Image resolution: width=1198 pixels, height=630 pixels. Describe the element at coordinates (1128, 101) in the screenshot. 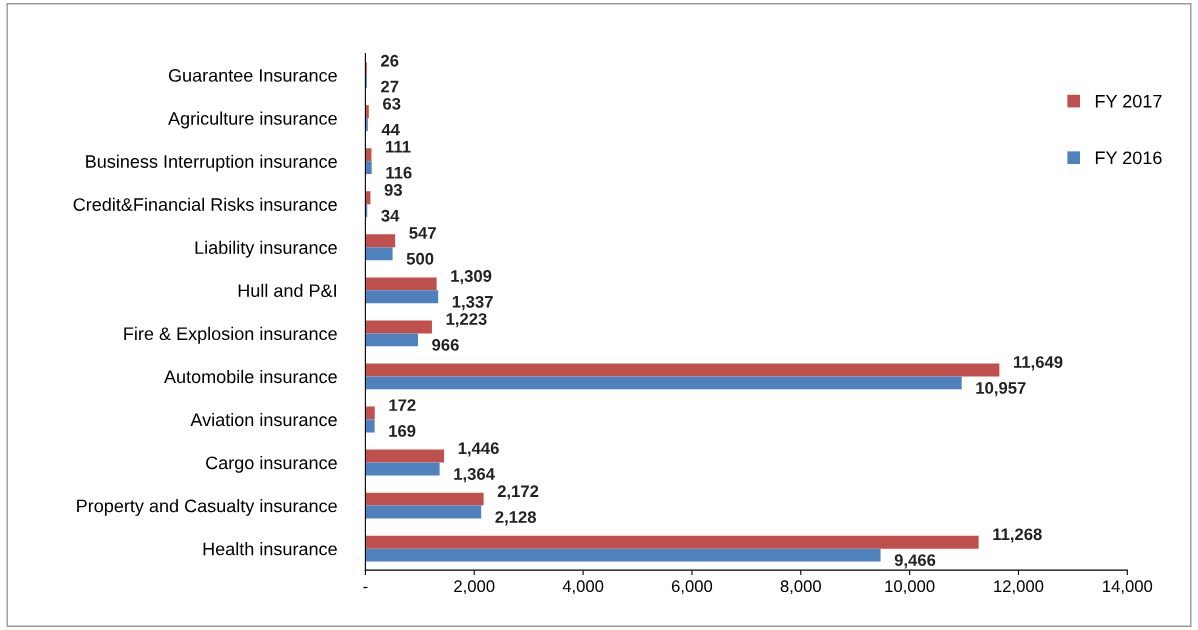

I see `legend-label: FY 2017` at that location.